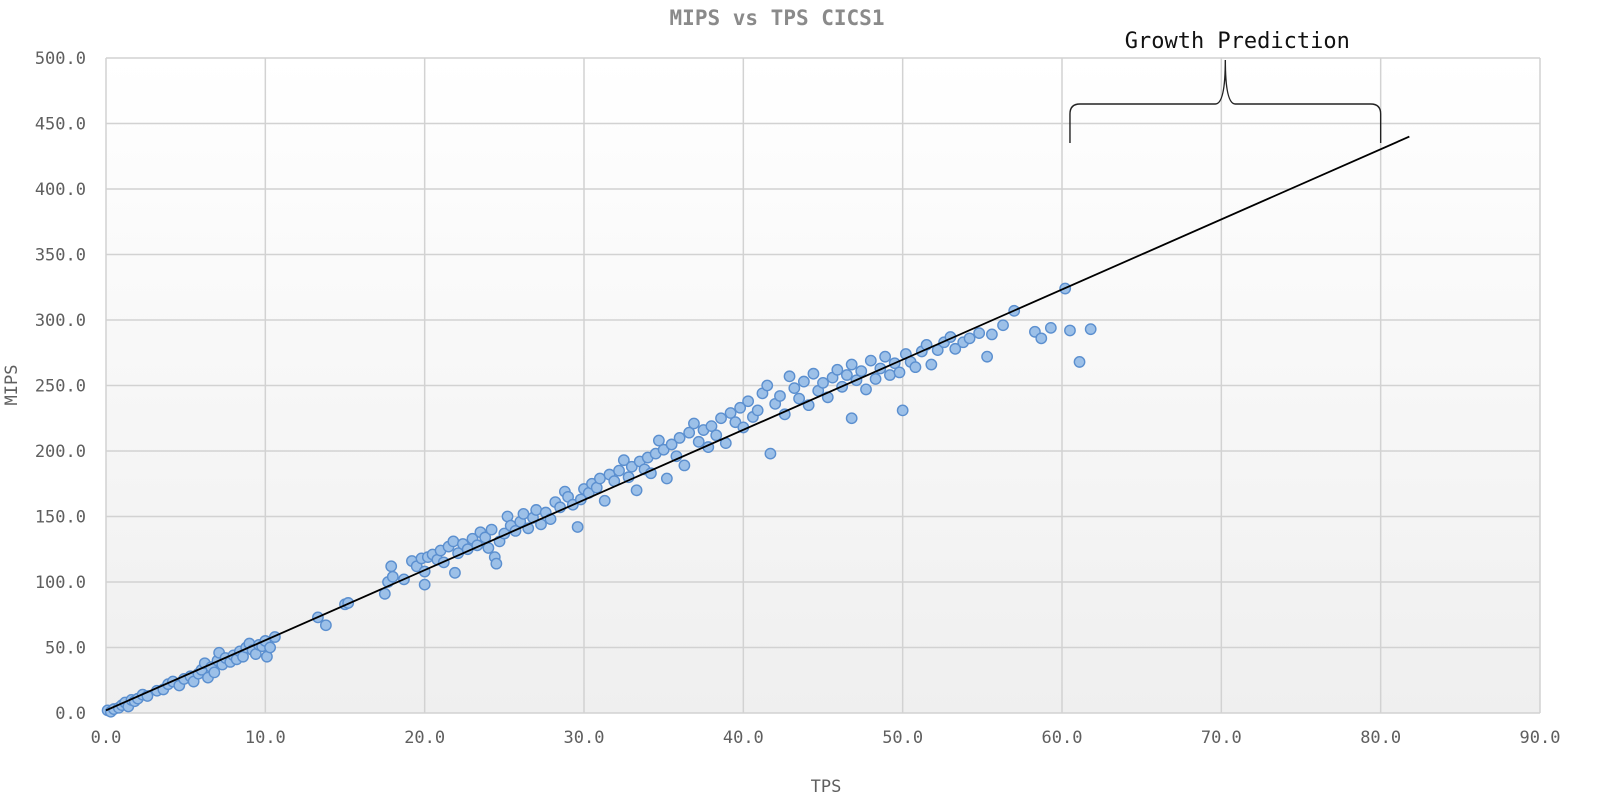  I want to click on y-tick-label: 100.0, so click(60, 583).